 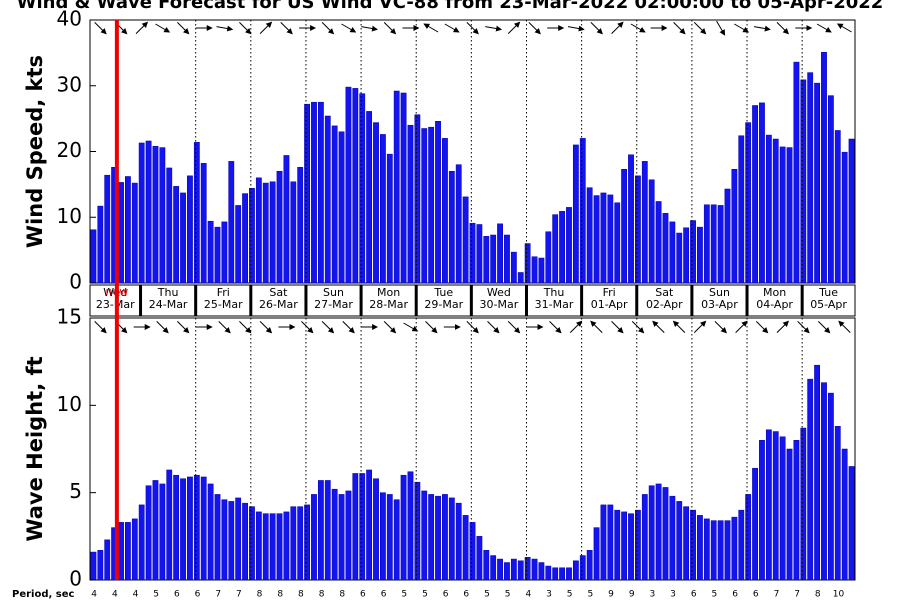 I want to click on day-date: 26-Mar, so click(x=278, y=304).